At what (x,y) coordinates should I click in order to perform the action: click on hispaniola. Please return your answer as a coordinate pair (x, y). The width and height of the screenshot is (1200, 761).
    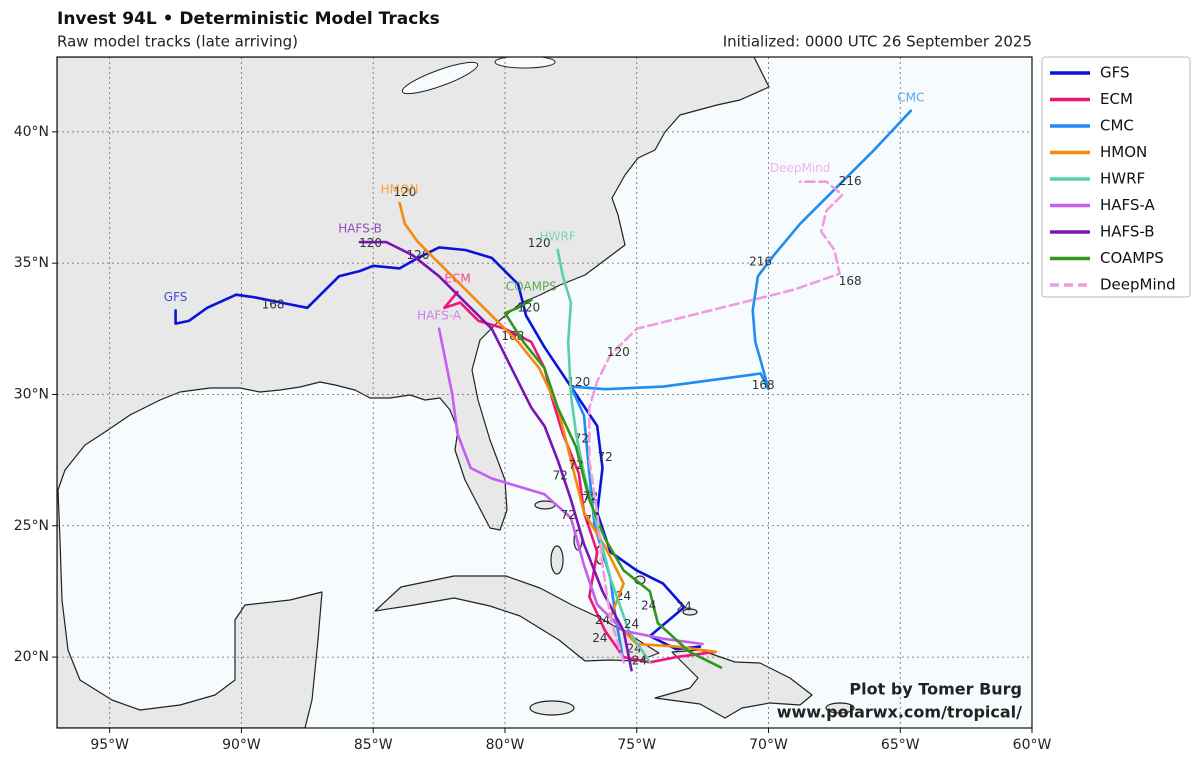
    Looking at the image, I should click on (733, 684).